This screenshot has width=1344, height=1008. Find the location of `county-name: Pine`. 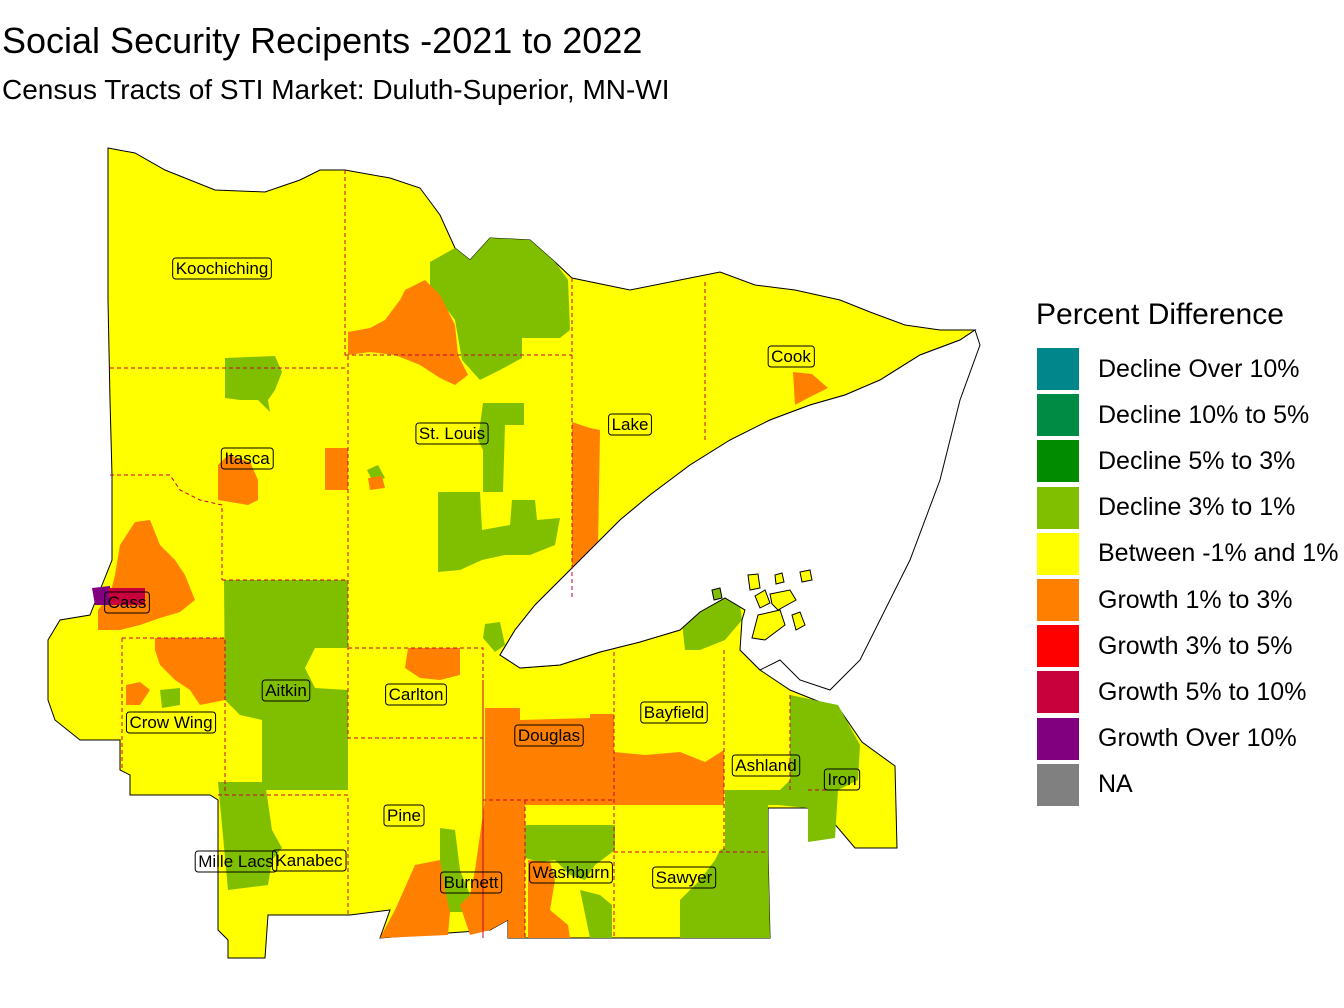

county-name: Pine is located at coordinates (404, 815).